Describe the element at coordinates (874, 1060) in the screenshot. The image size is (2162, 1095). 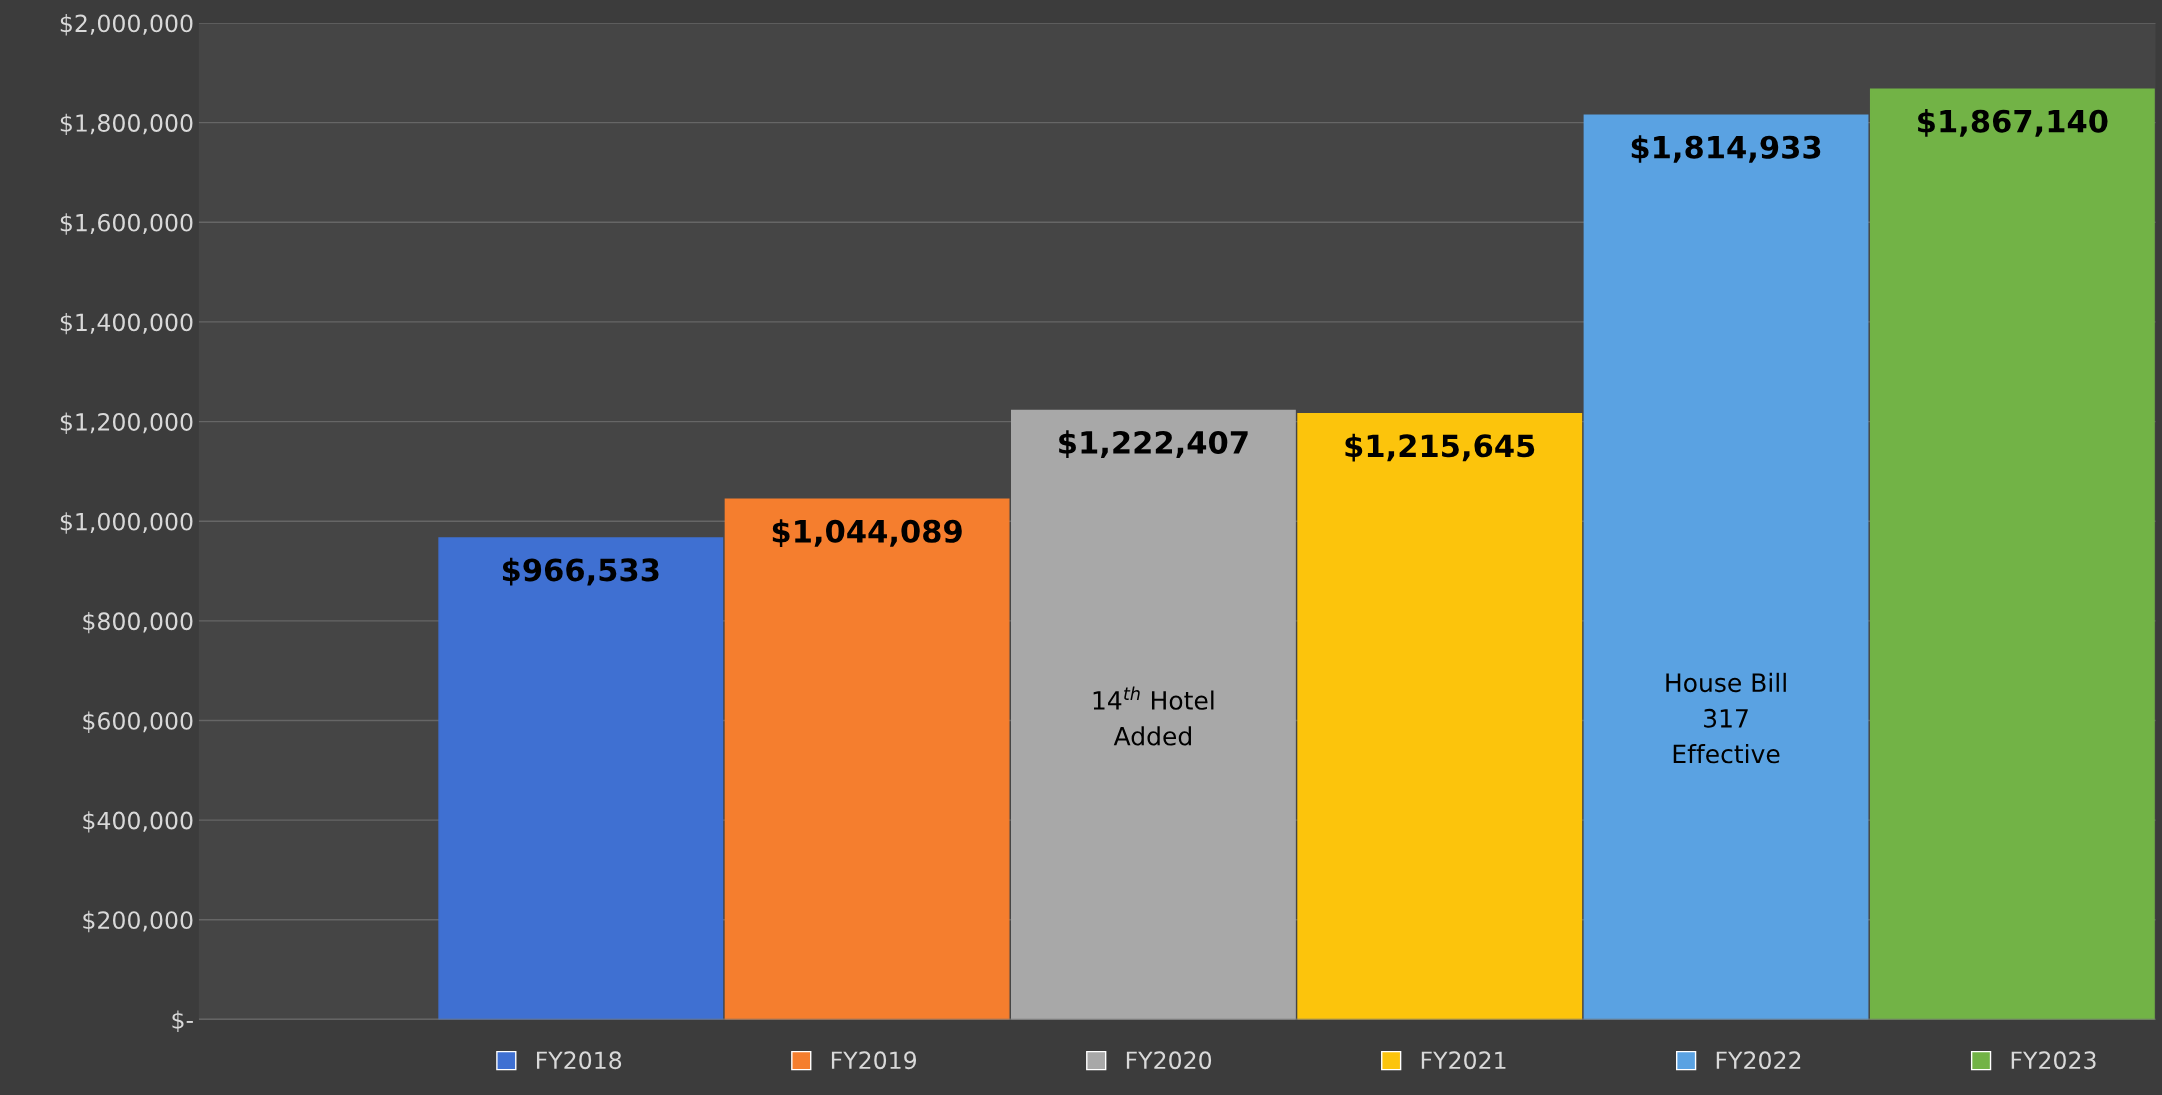
I see `legend-label: FY2019` at that location.